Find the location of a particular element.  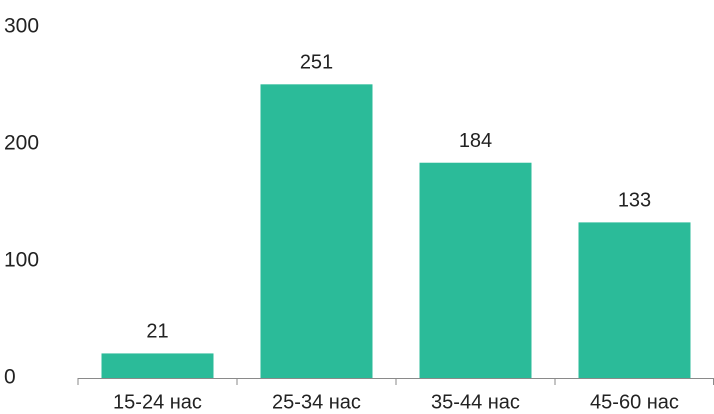

x-axis-labels: 15-24 нас 25-34 нас 35-44 нас 45-60 нас is located at coordinates (396, 402).